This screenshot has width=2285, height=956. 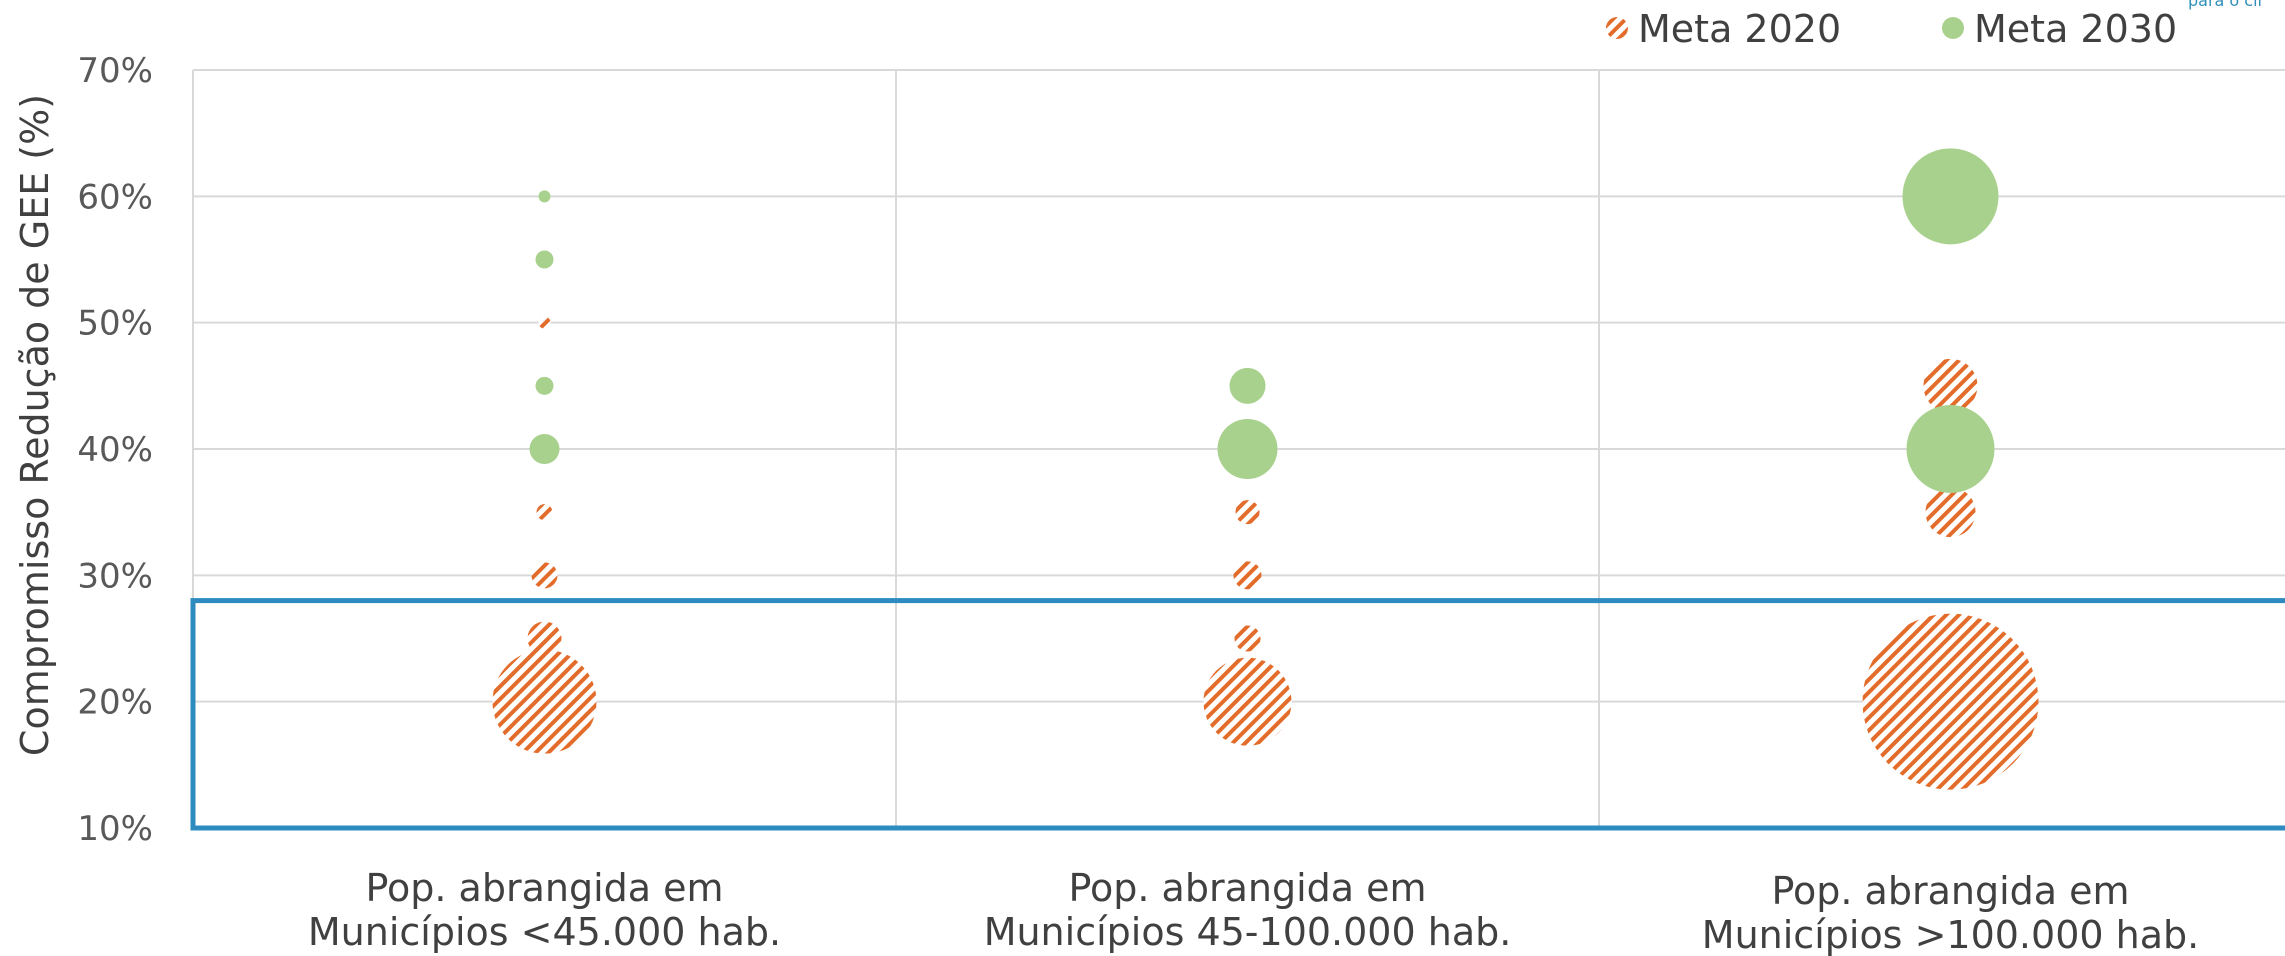 I want to click on category-label: Municípios <45.000 hab., so click(x=544, y=932).